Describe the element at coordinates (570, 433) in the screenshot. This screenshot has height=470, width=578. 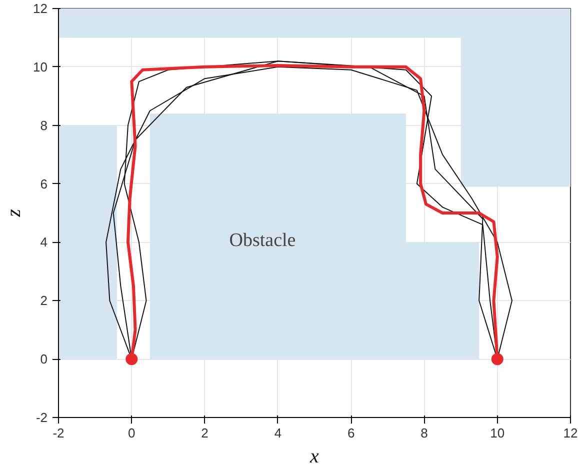
I see `x-tick-label: 12` at that location.